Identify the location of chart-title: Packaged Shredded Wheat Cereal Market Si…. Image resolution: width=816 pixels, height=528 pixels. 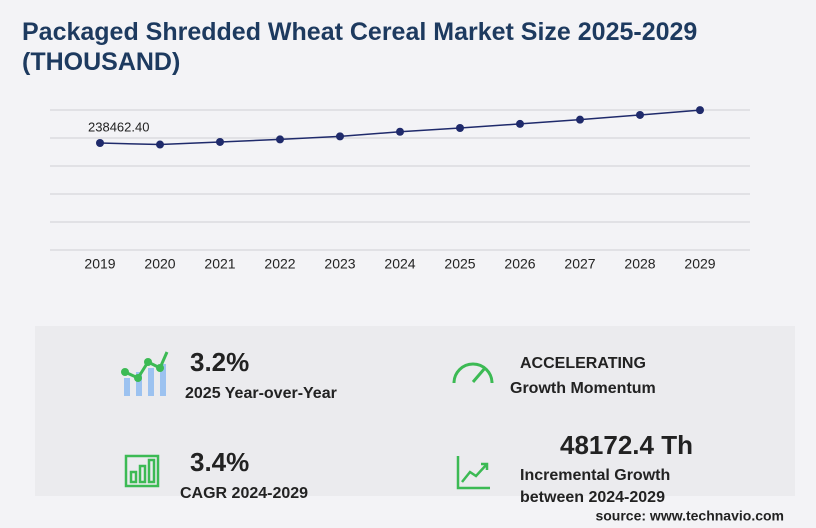
(359, 32).